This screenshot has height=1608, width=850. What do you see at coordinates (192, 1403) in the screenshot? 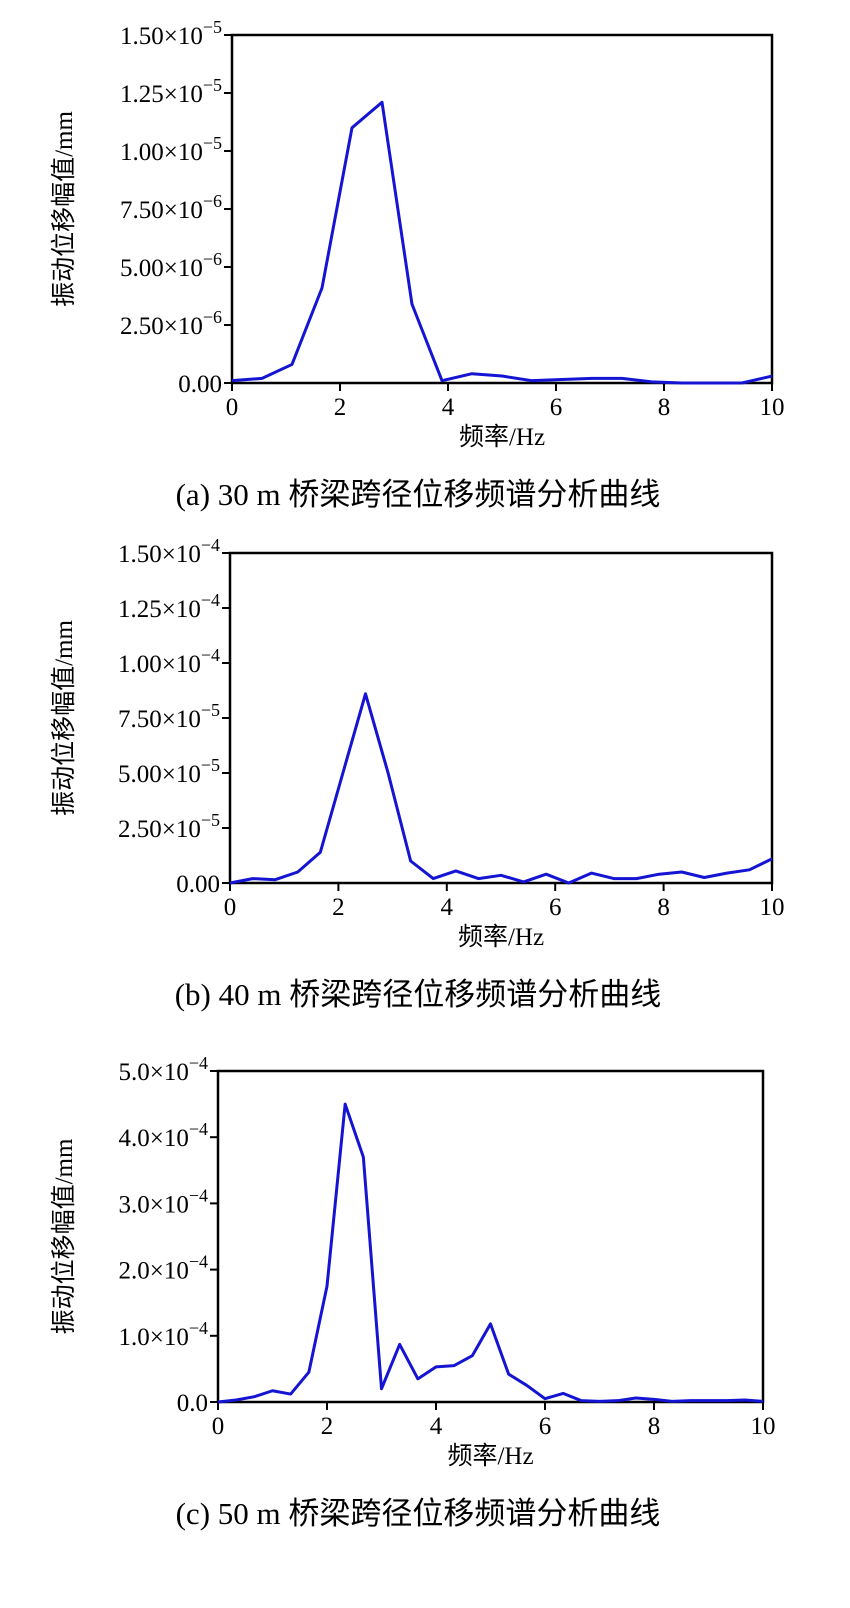
I see `y-tick-label: 0.0` at bounding box center [192, 1403].